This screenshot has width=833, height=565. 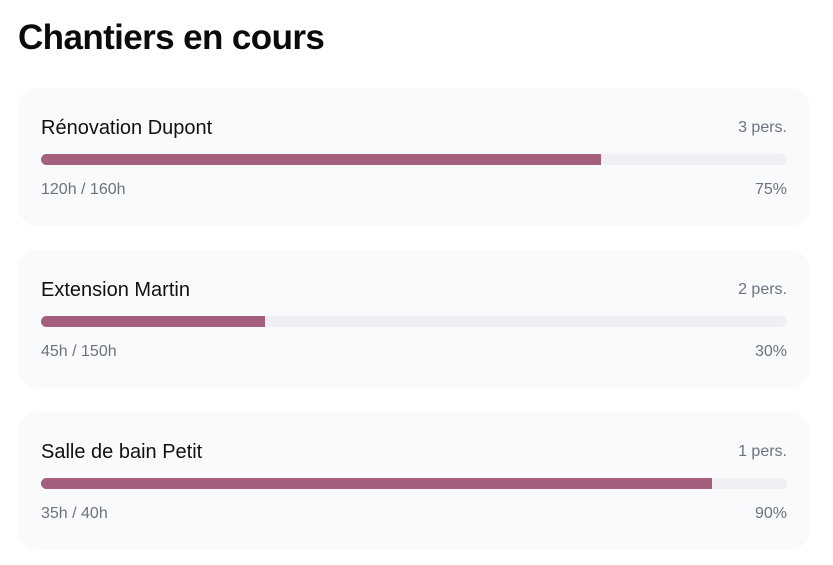 What do you see at coordinates (83, 189) in the screenshot?
I see `project-hours: 120h / 160h` at bounding box center [83, 189].